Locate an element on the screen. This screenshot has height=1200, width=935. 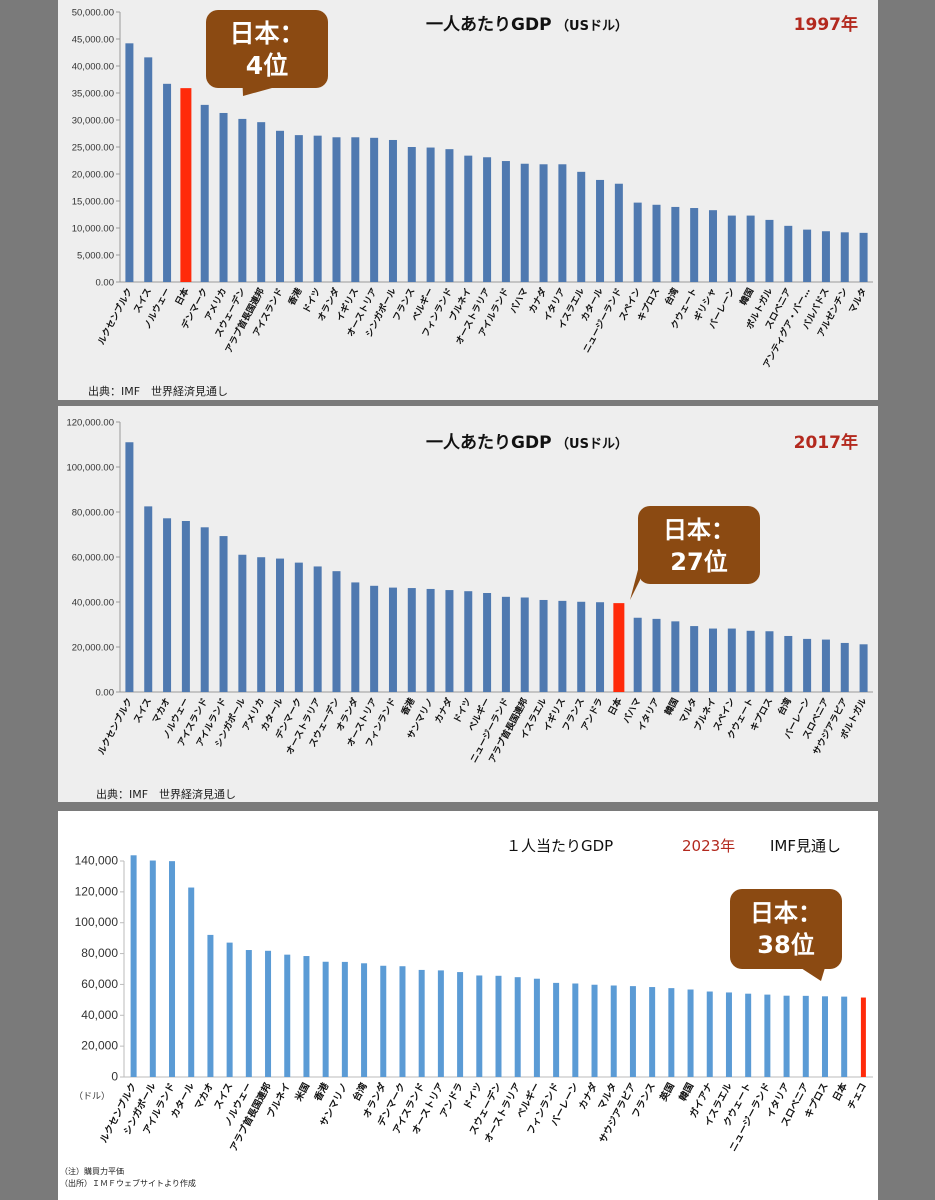
bar-オーストラリア is located at coordinates (317, 629).